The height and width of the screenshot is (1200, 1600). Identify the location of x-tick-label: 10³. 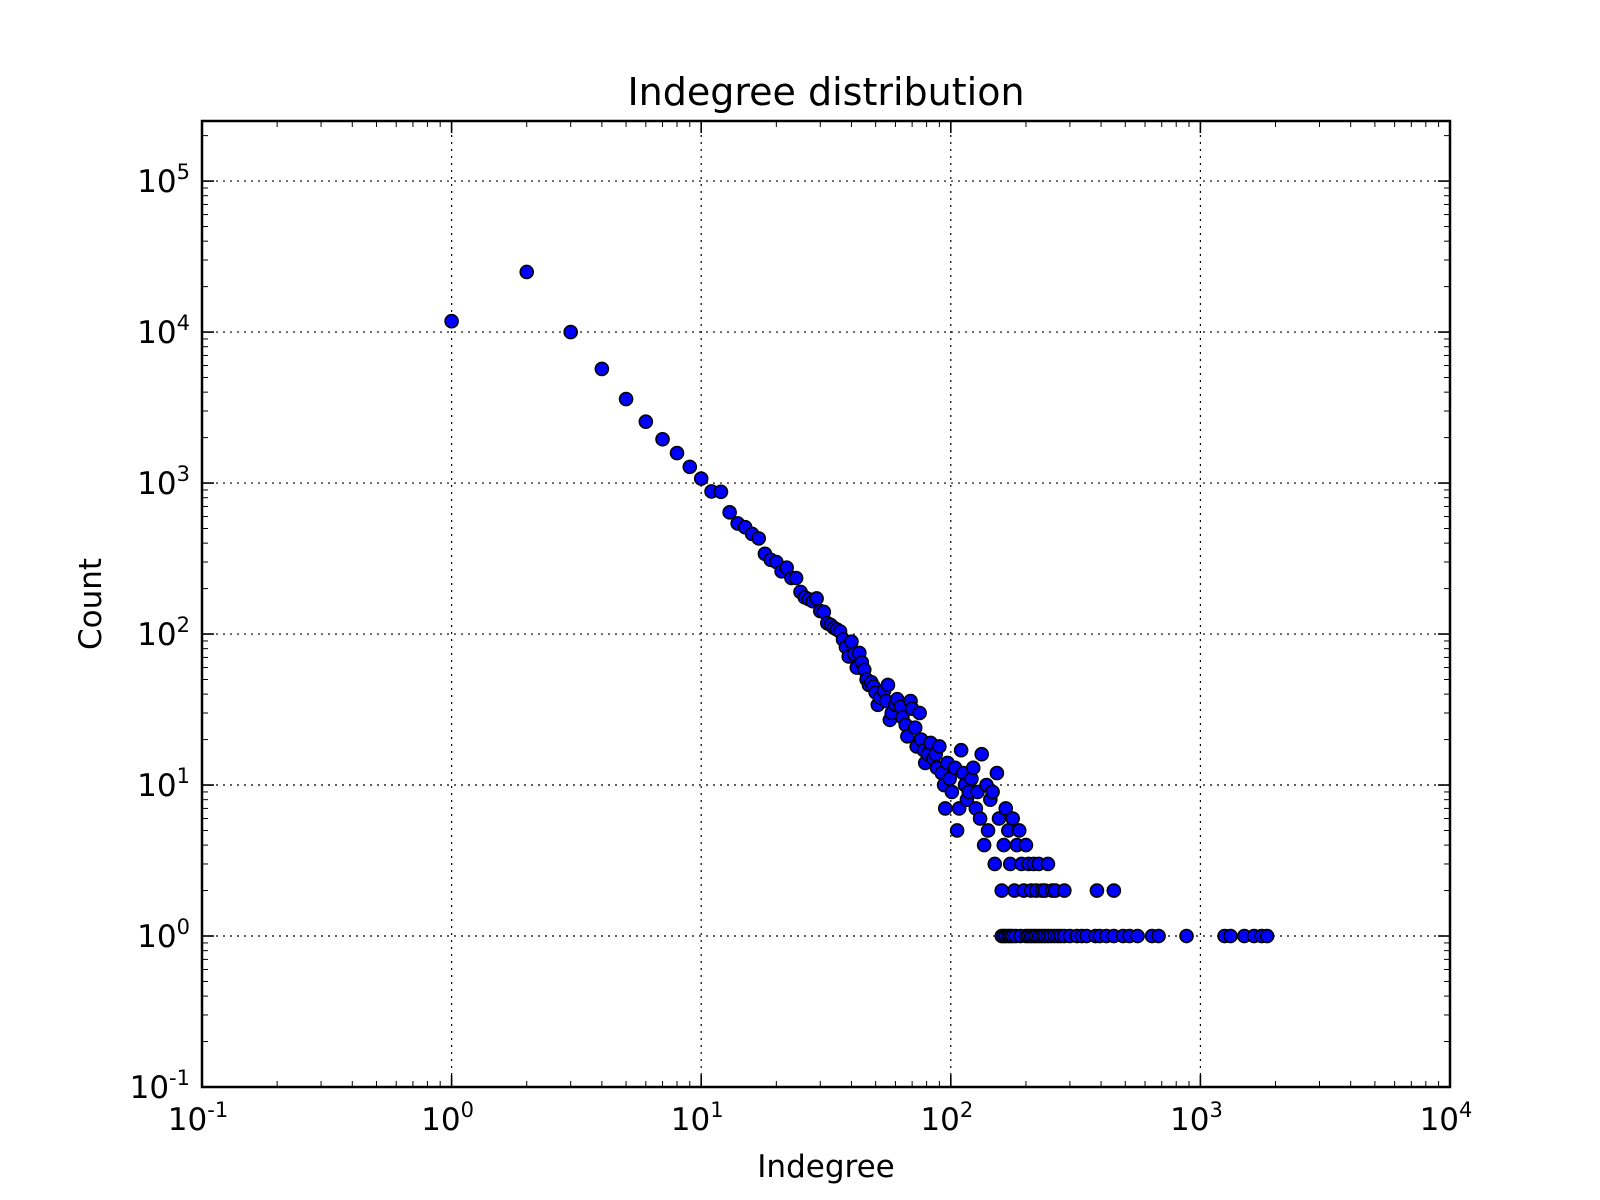
(1196, 1118).